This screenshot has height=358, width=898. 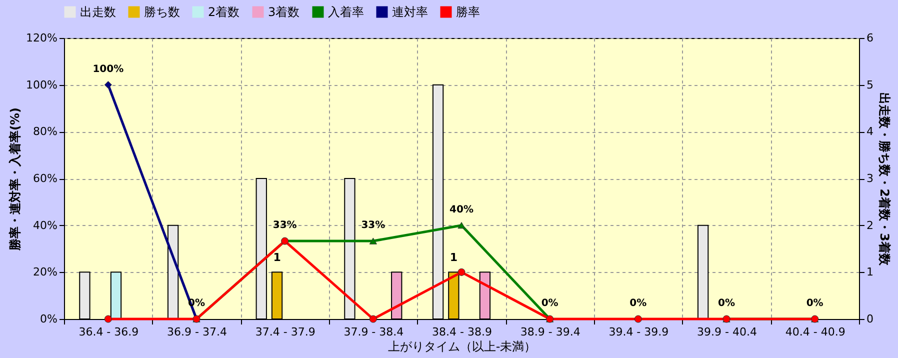 What do you see at coordinates (727, 332) in the screenshot?
I see `x-tick-label: 39.9 - 40.4` at bounding box center [727, 332].